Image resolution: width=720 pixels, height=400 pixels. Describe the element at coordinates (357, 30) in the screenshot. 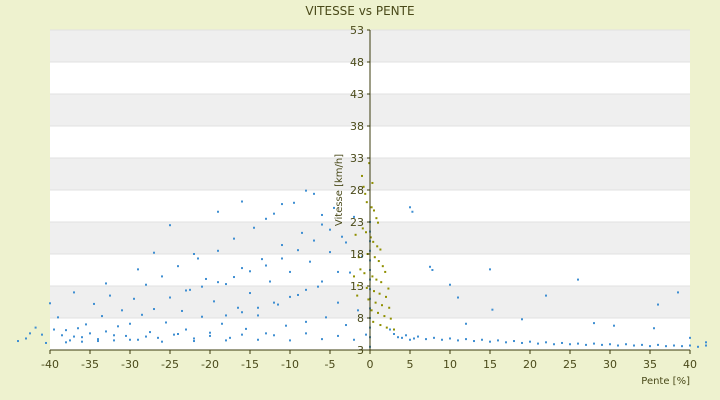

I see `y-tick-label: 53` at that location.